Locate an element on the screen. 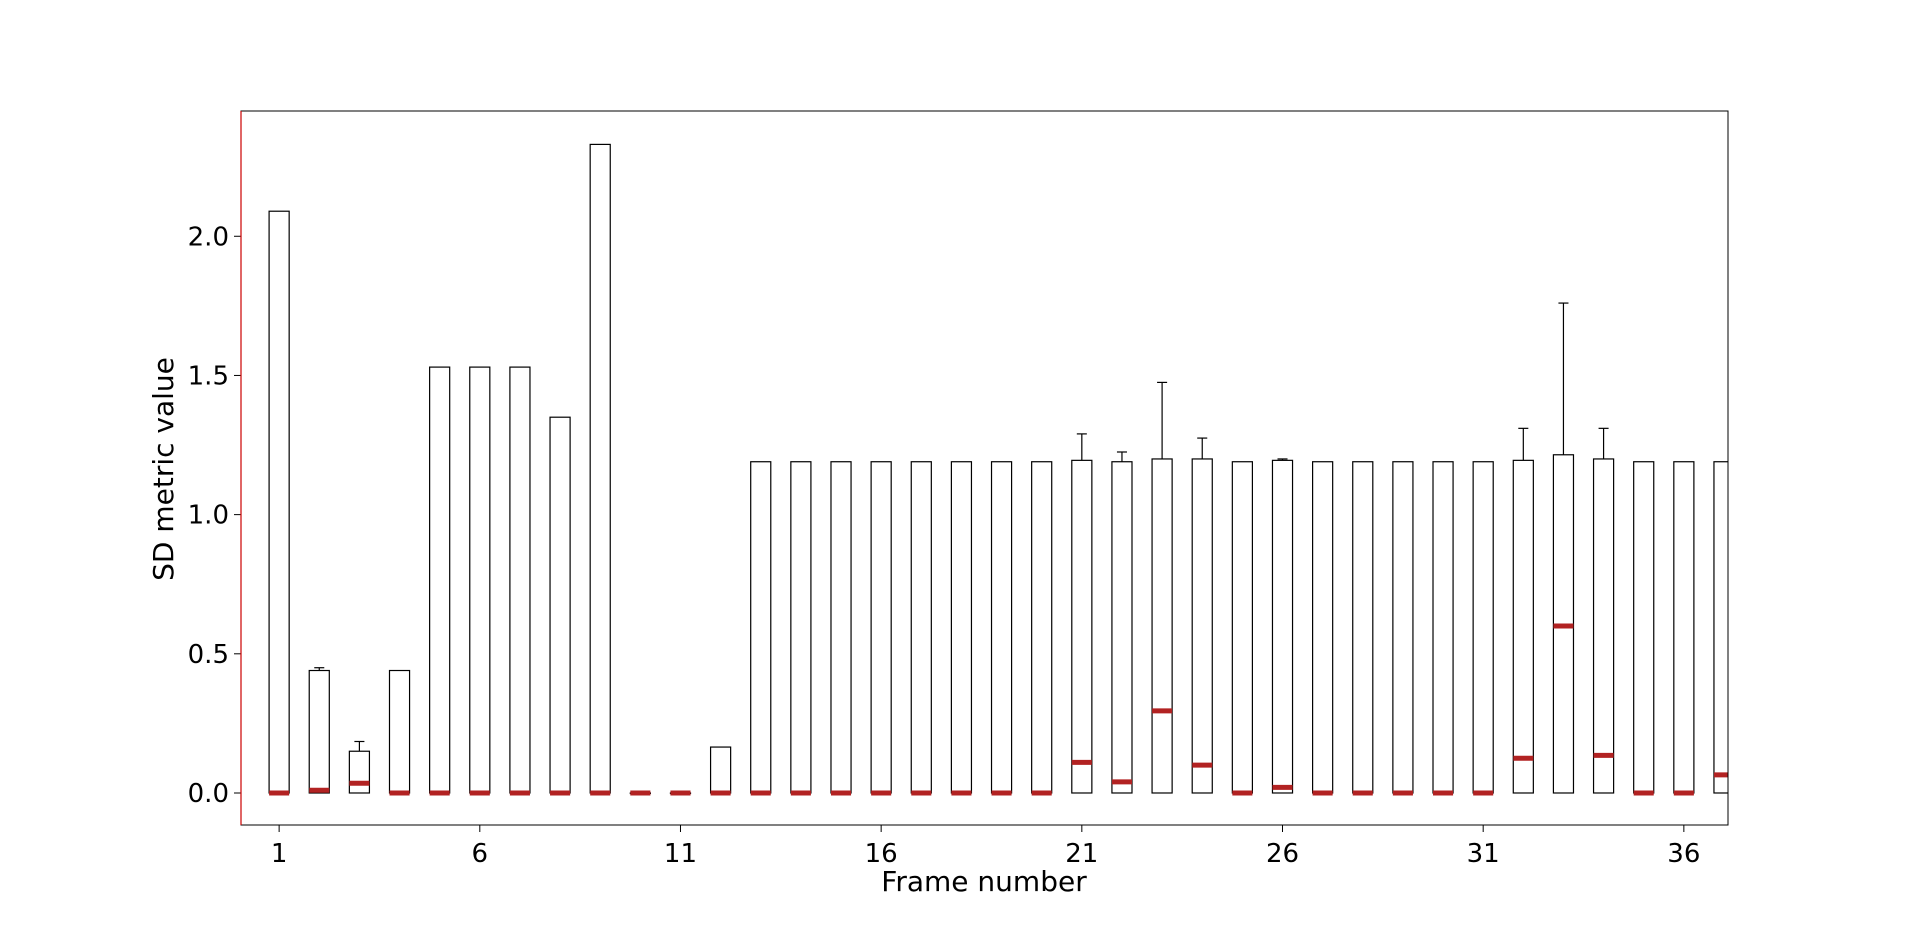 This screenshot has height=927, width=1920. y-tick-label: 1.5 is located at coordinates (208, 376).